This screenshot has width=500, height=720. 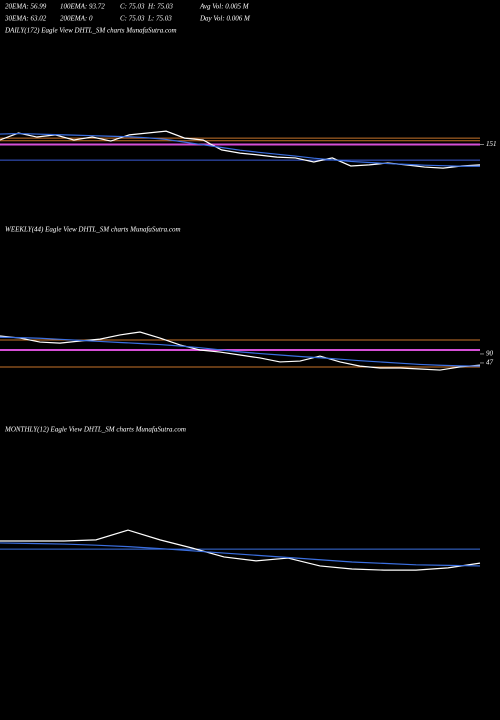 What do you see at coordinates (82, 7) in the screenshot?
I see `header-stat: 100EMA: 93.72` at bounding box center [82, 7].